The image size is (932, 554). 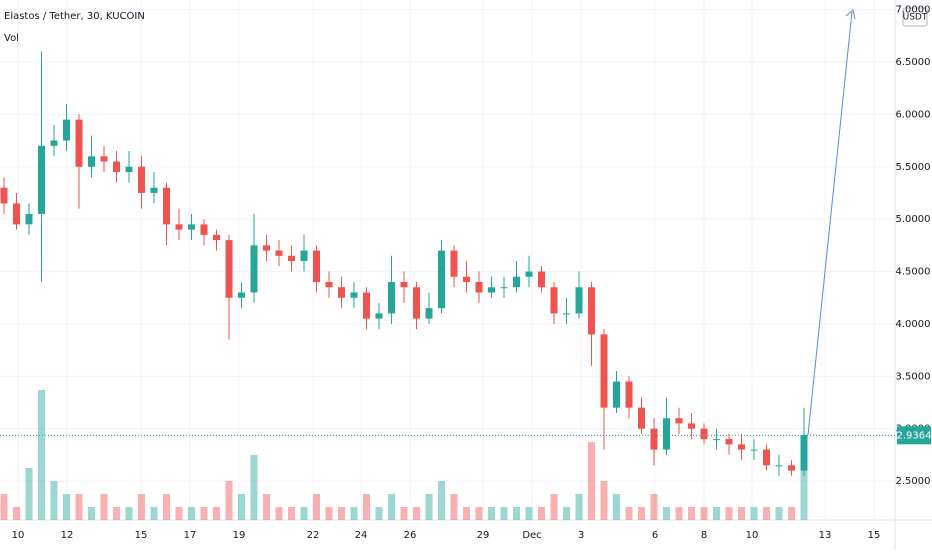 I want to click on x-tick-label: Dec, so click(x=531, y=535).